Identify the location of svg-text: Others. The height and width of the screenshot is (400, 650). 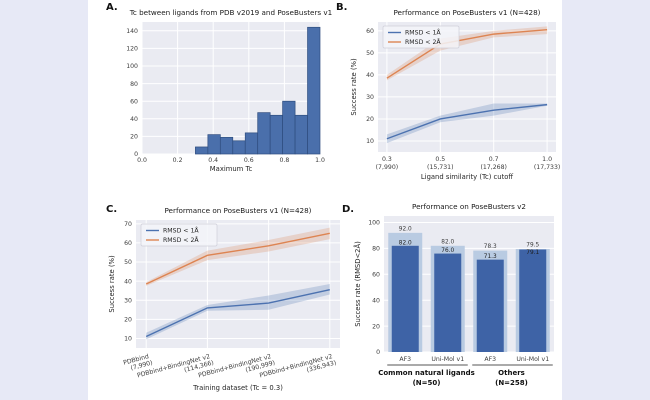
(511, 373).